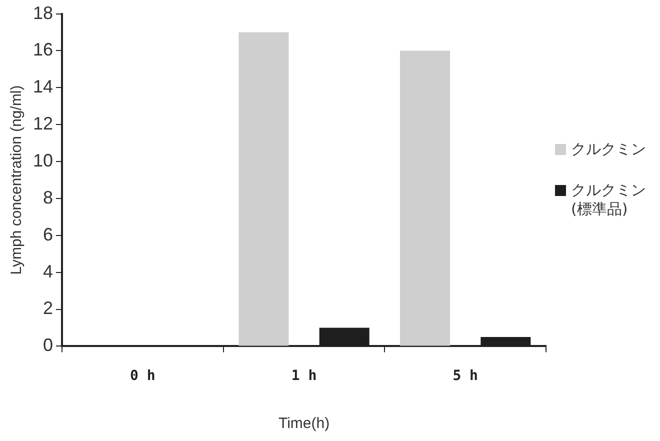 This screenshot has width=660, height=441. I want to click on y-tick-label: 8, so click(48, 197).